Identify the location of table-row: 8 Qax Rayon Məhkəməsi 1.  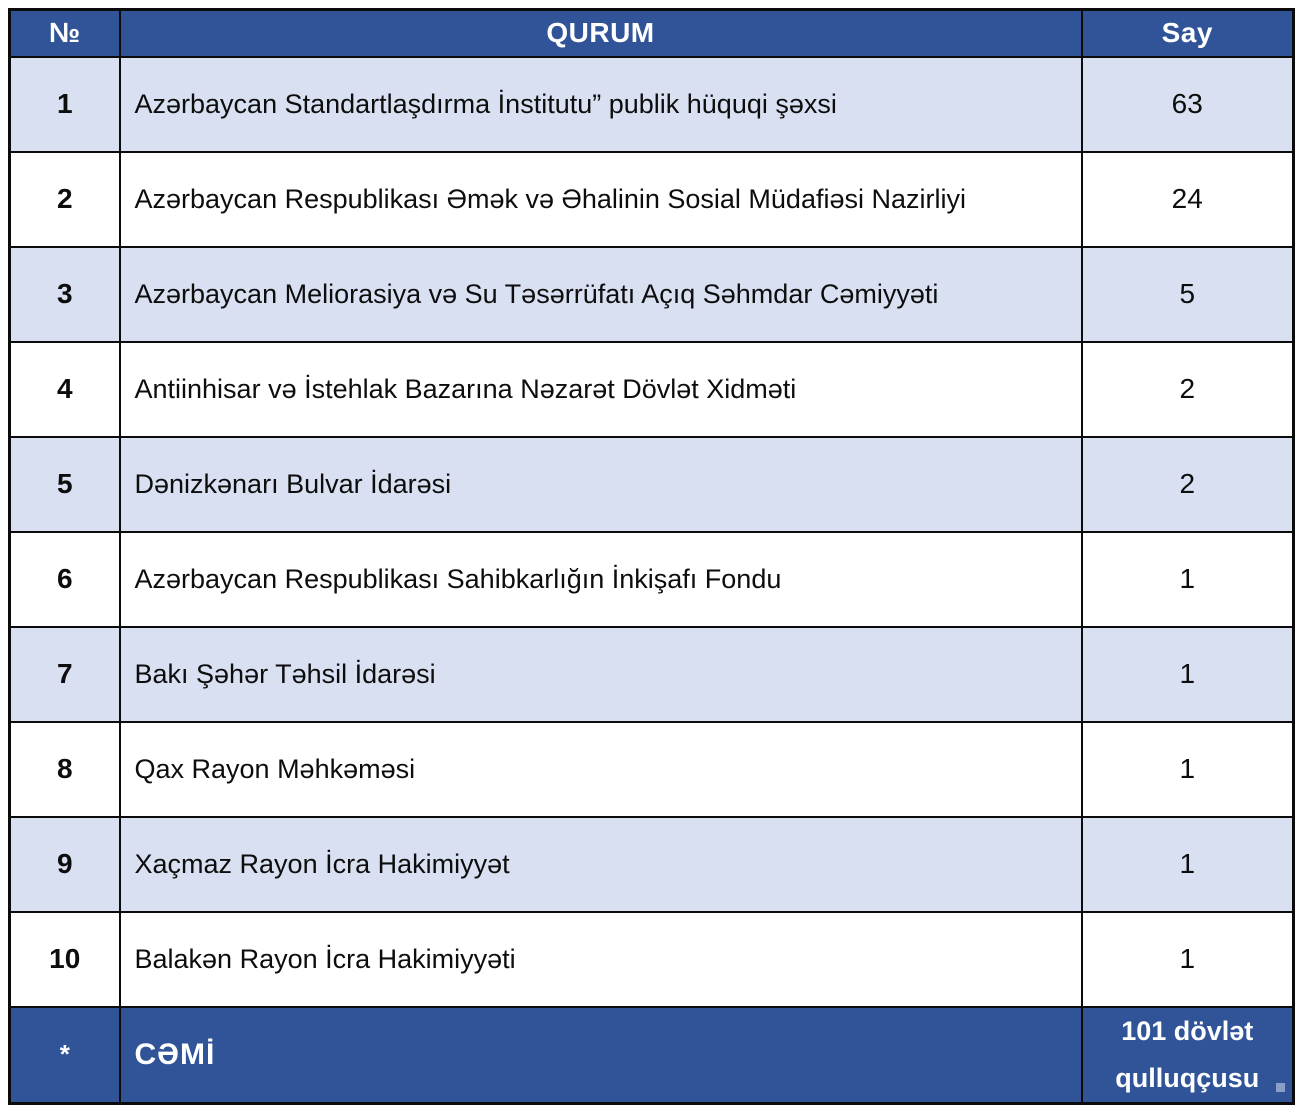
(651, 769).